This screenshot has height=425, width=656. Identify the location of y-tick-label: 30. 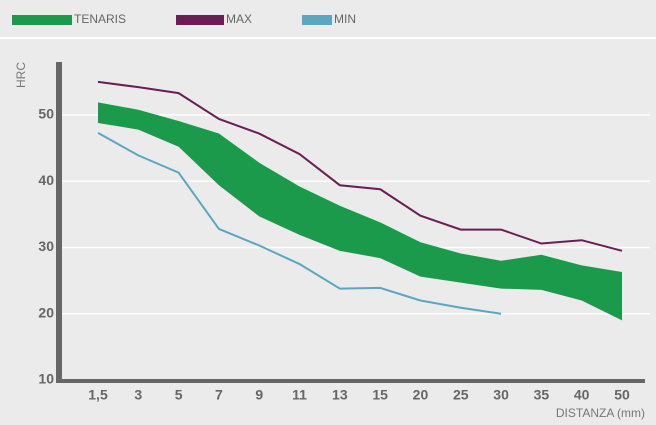
(46, 246).